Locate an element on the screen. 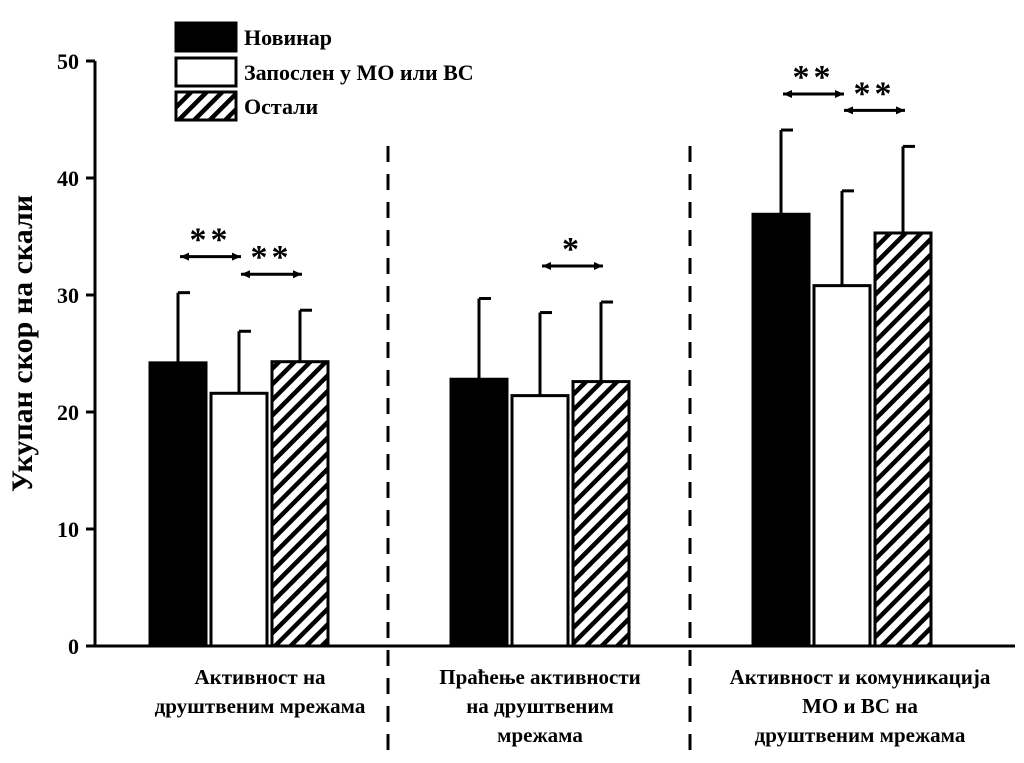  y-axis-label: Укупан скор на скали is located at coordinates (22, 343).